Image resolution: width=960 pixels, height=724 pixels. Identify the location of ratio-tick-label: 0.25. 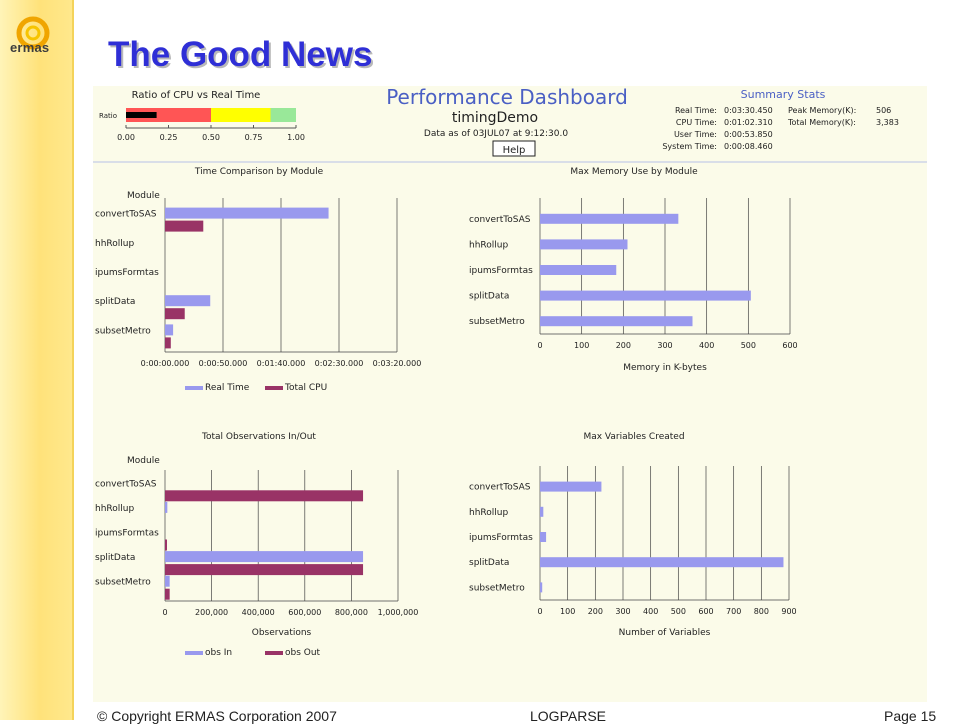
(169, 137).